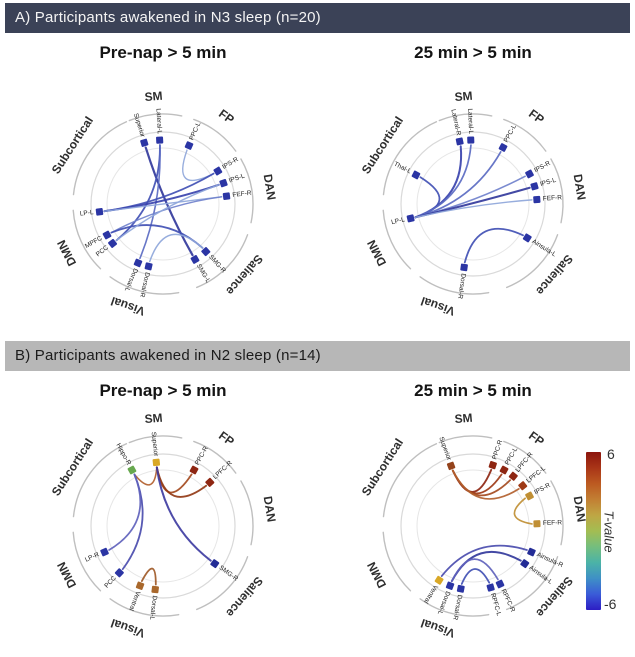 This screenshot has width=635, height=657. I want to click on node-PPC-L, so click(504, 470).